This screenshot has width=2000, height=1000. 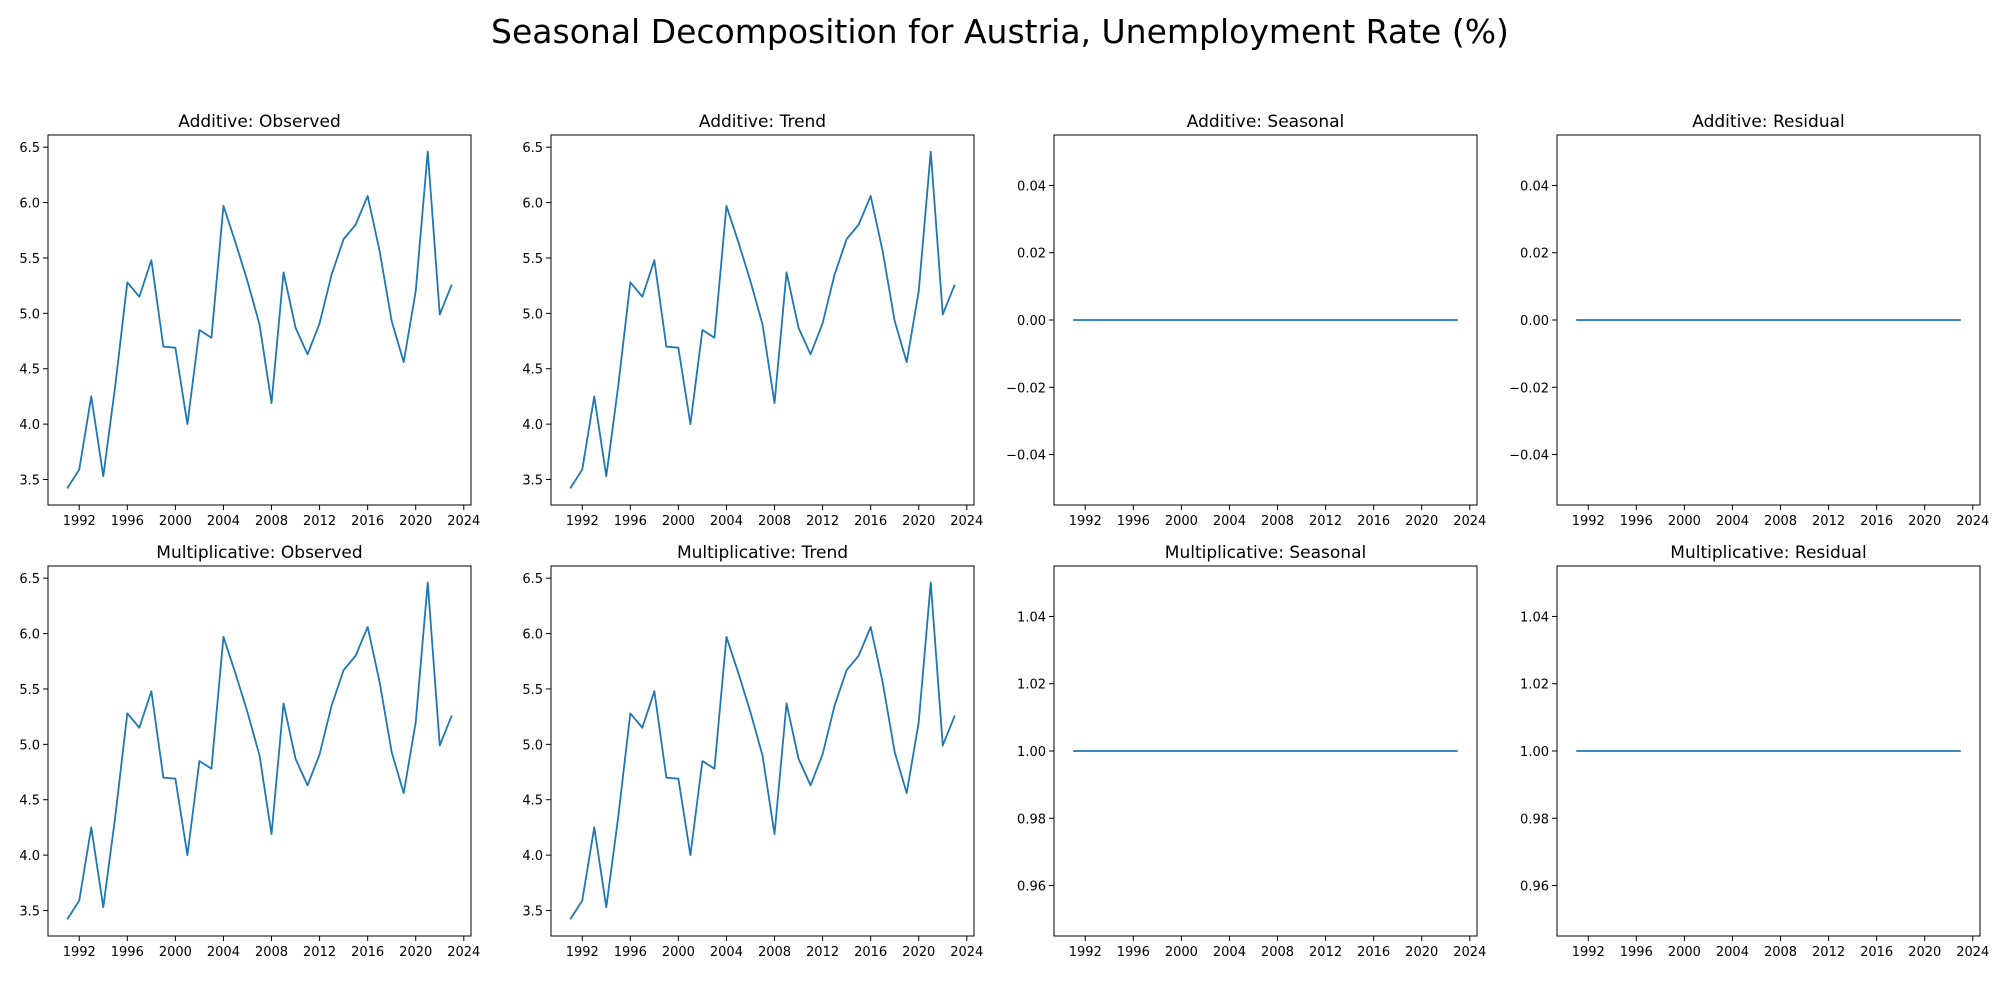 What do you see at coordinates (532, 314) in the screenshot?
I see `y-tick-label: 5.0` at bounding box center [532, 314].